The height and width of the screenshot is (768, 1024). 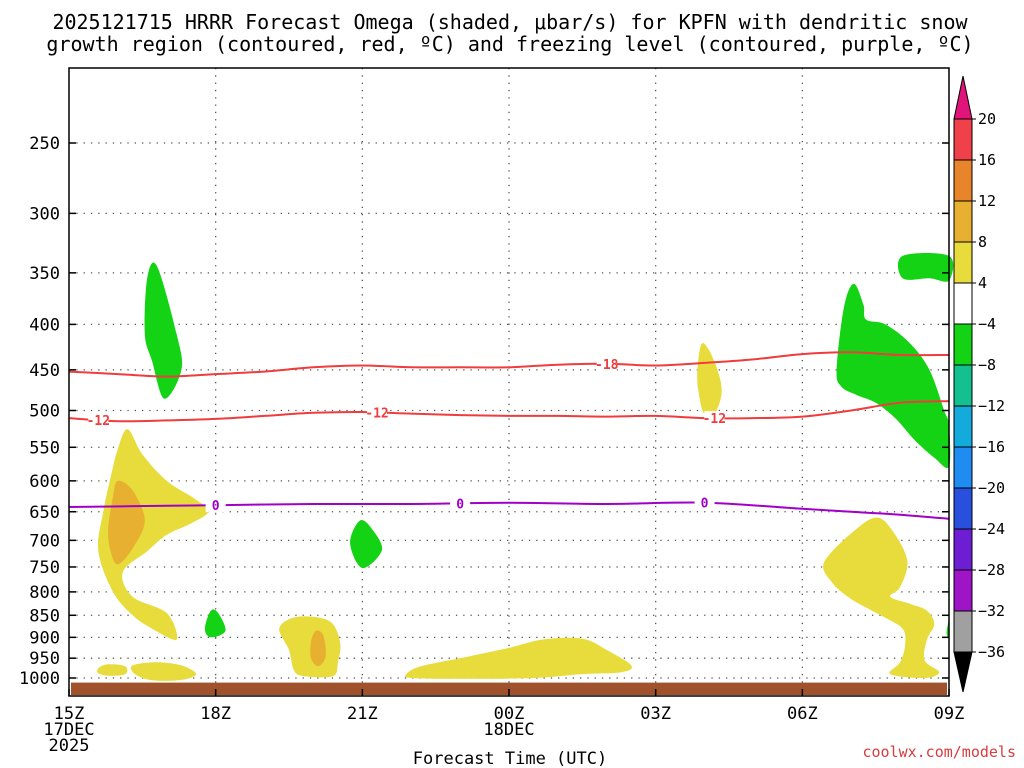 I want to click on y-tick-label-700: 700, so click(x=44, y=541).